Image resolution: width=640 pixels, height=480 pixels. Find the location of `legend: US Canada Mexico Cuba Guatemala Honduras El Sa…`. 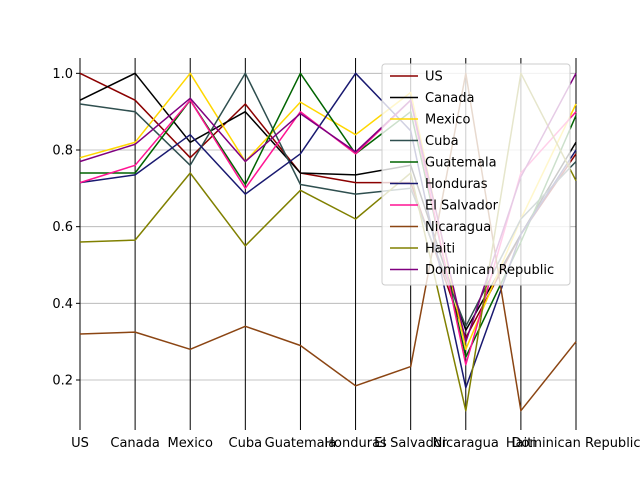

legend: US Canada Mexico Cuba Guatemala Honduras El Sa… is located at coordinates (476, 174).